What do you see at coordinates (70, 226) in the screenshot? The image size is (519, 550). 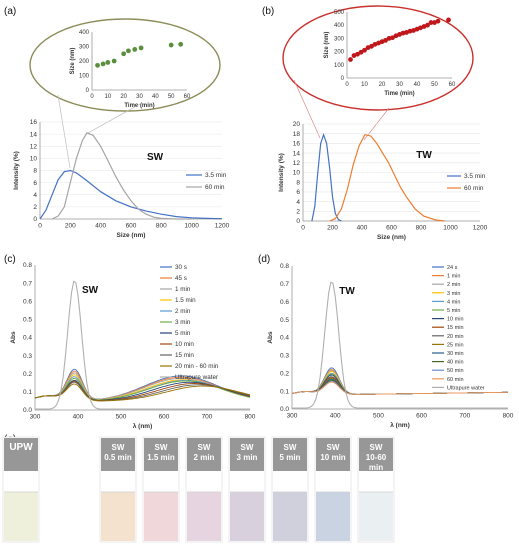 I see `x-tick-label: 200` at bounding box center [70, 226].